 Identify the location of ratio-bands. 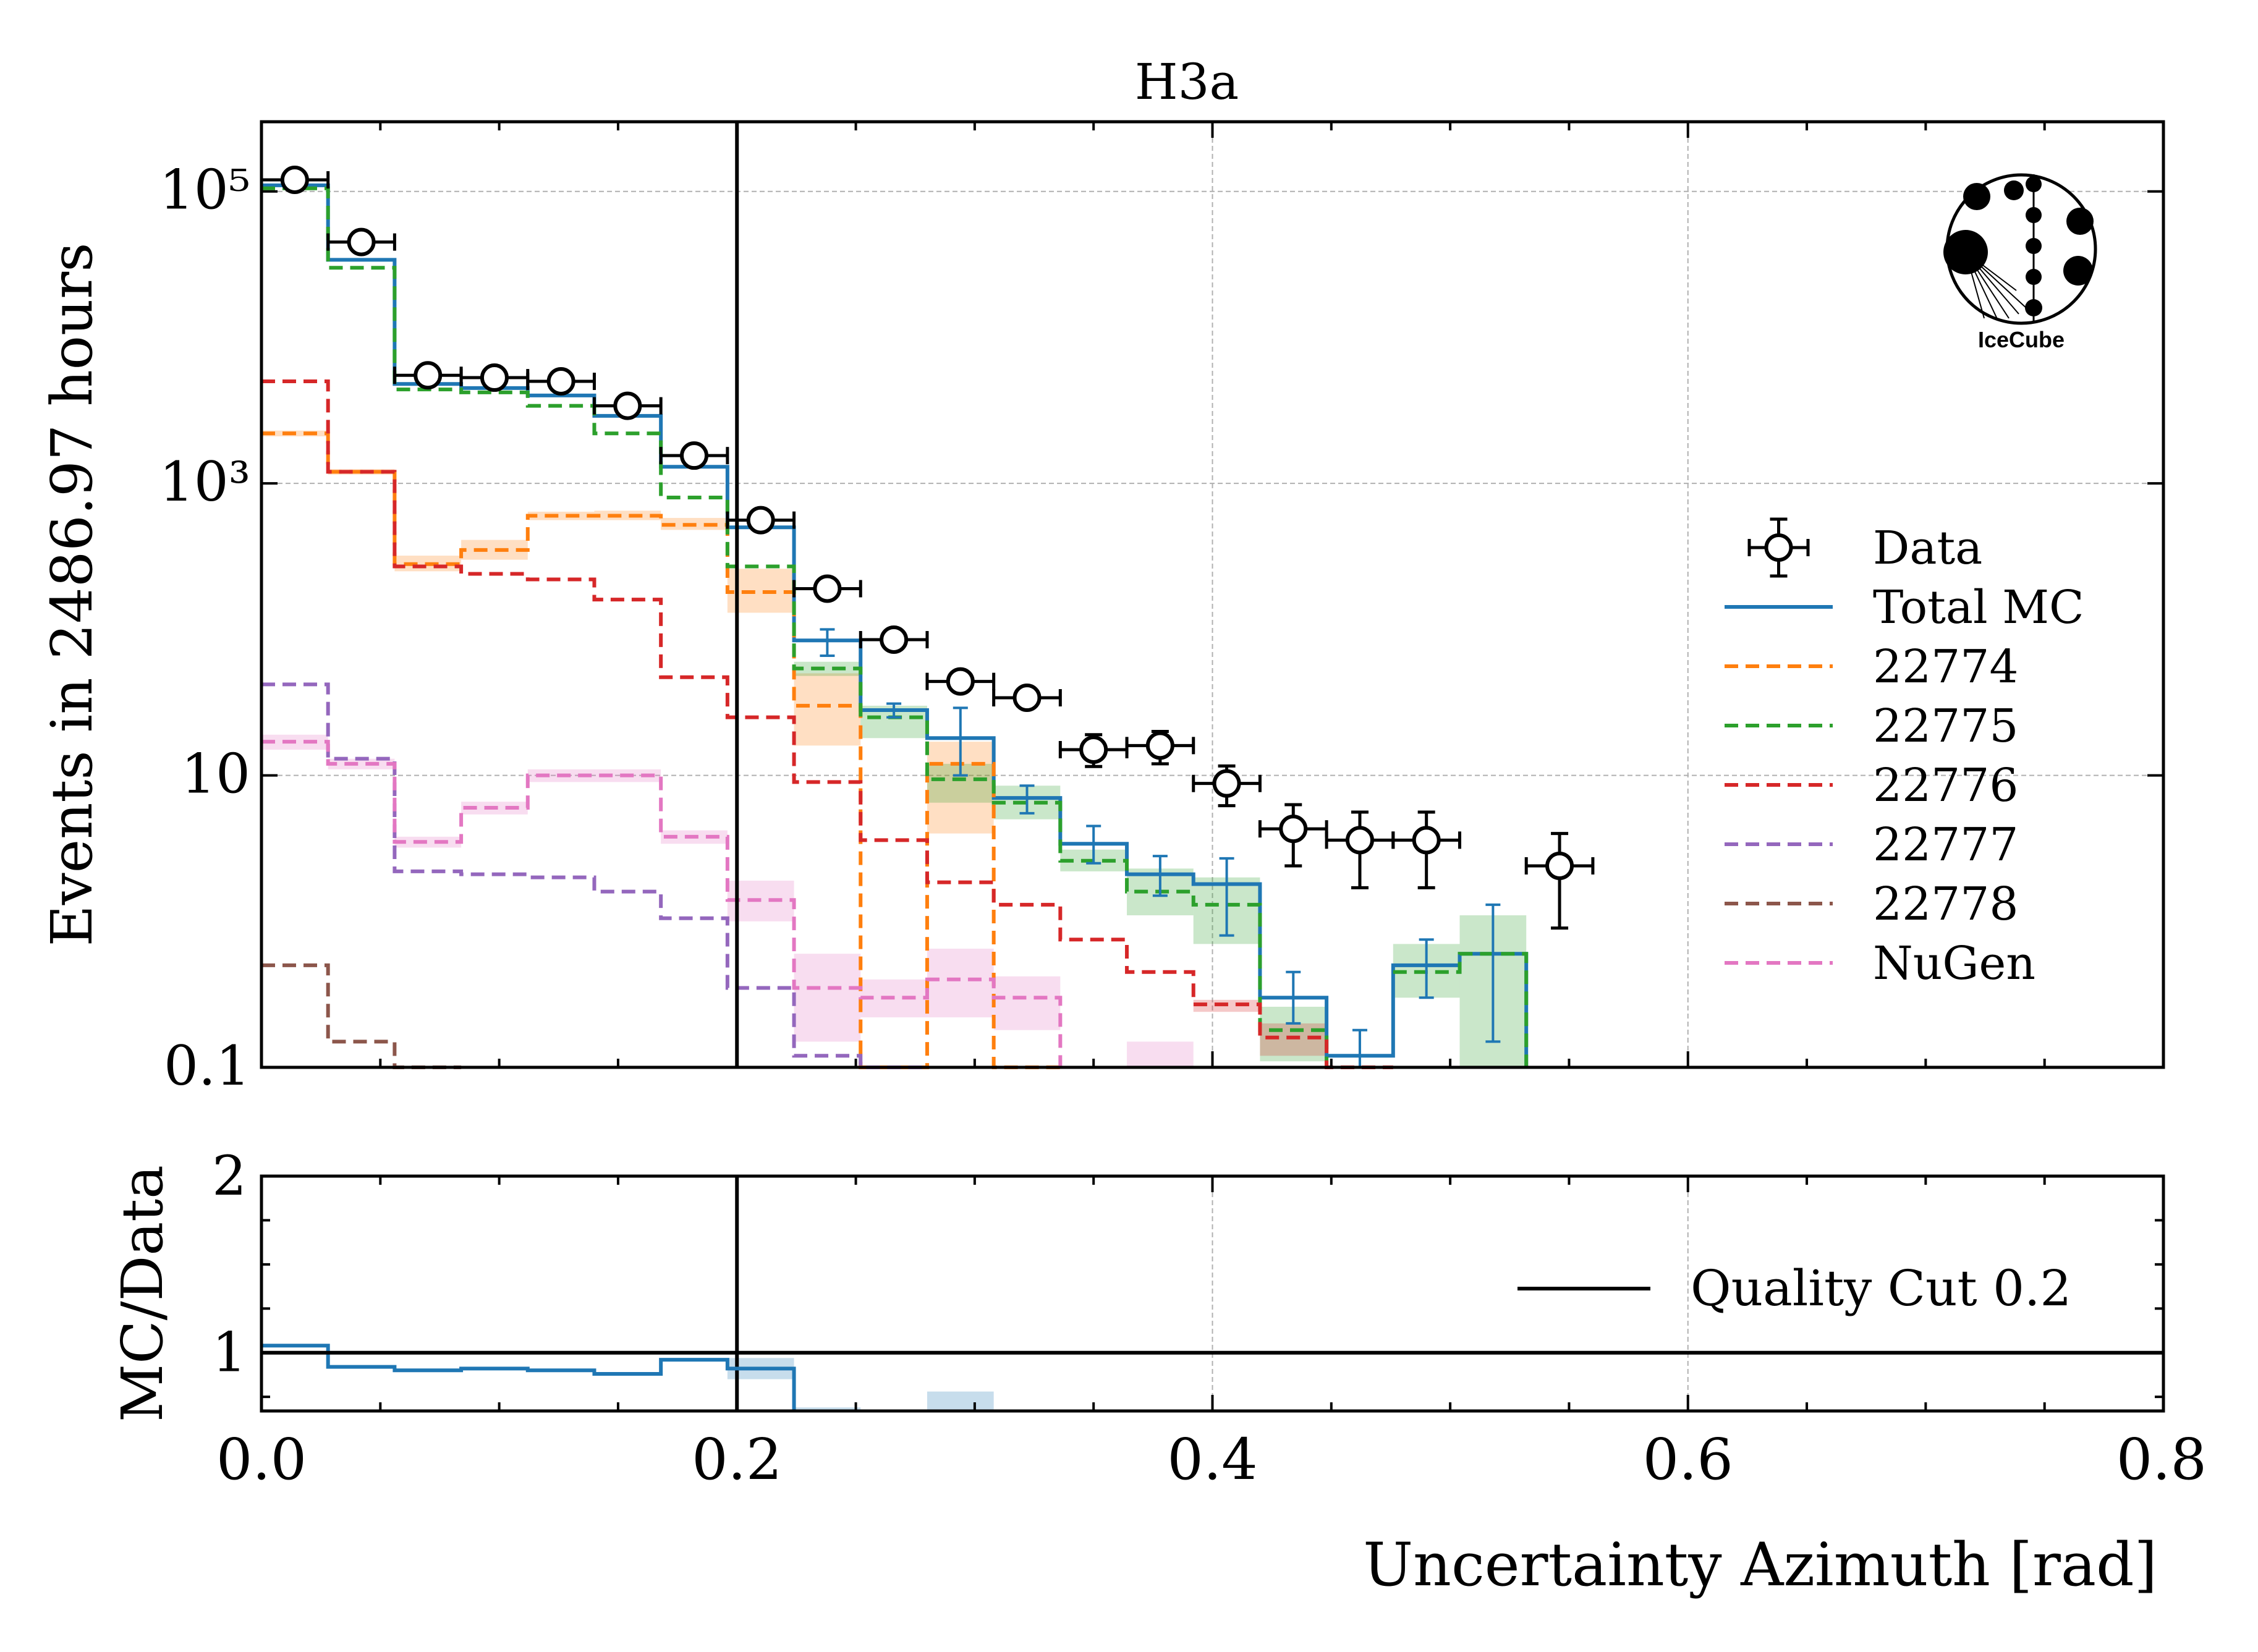
(860, 1384).